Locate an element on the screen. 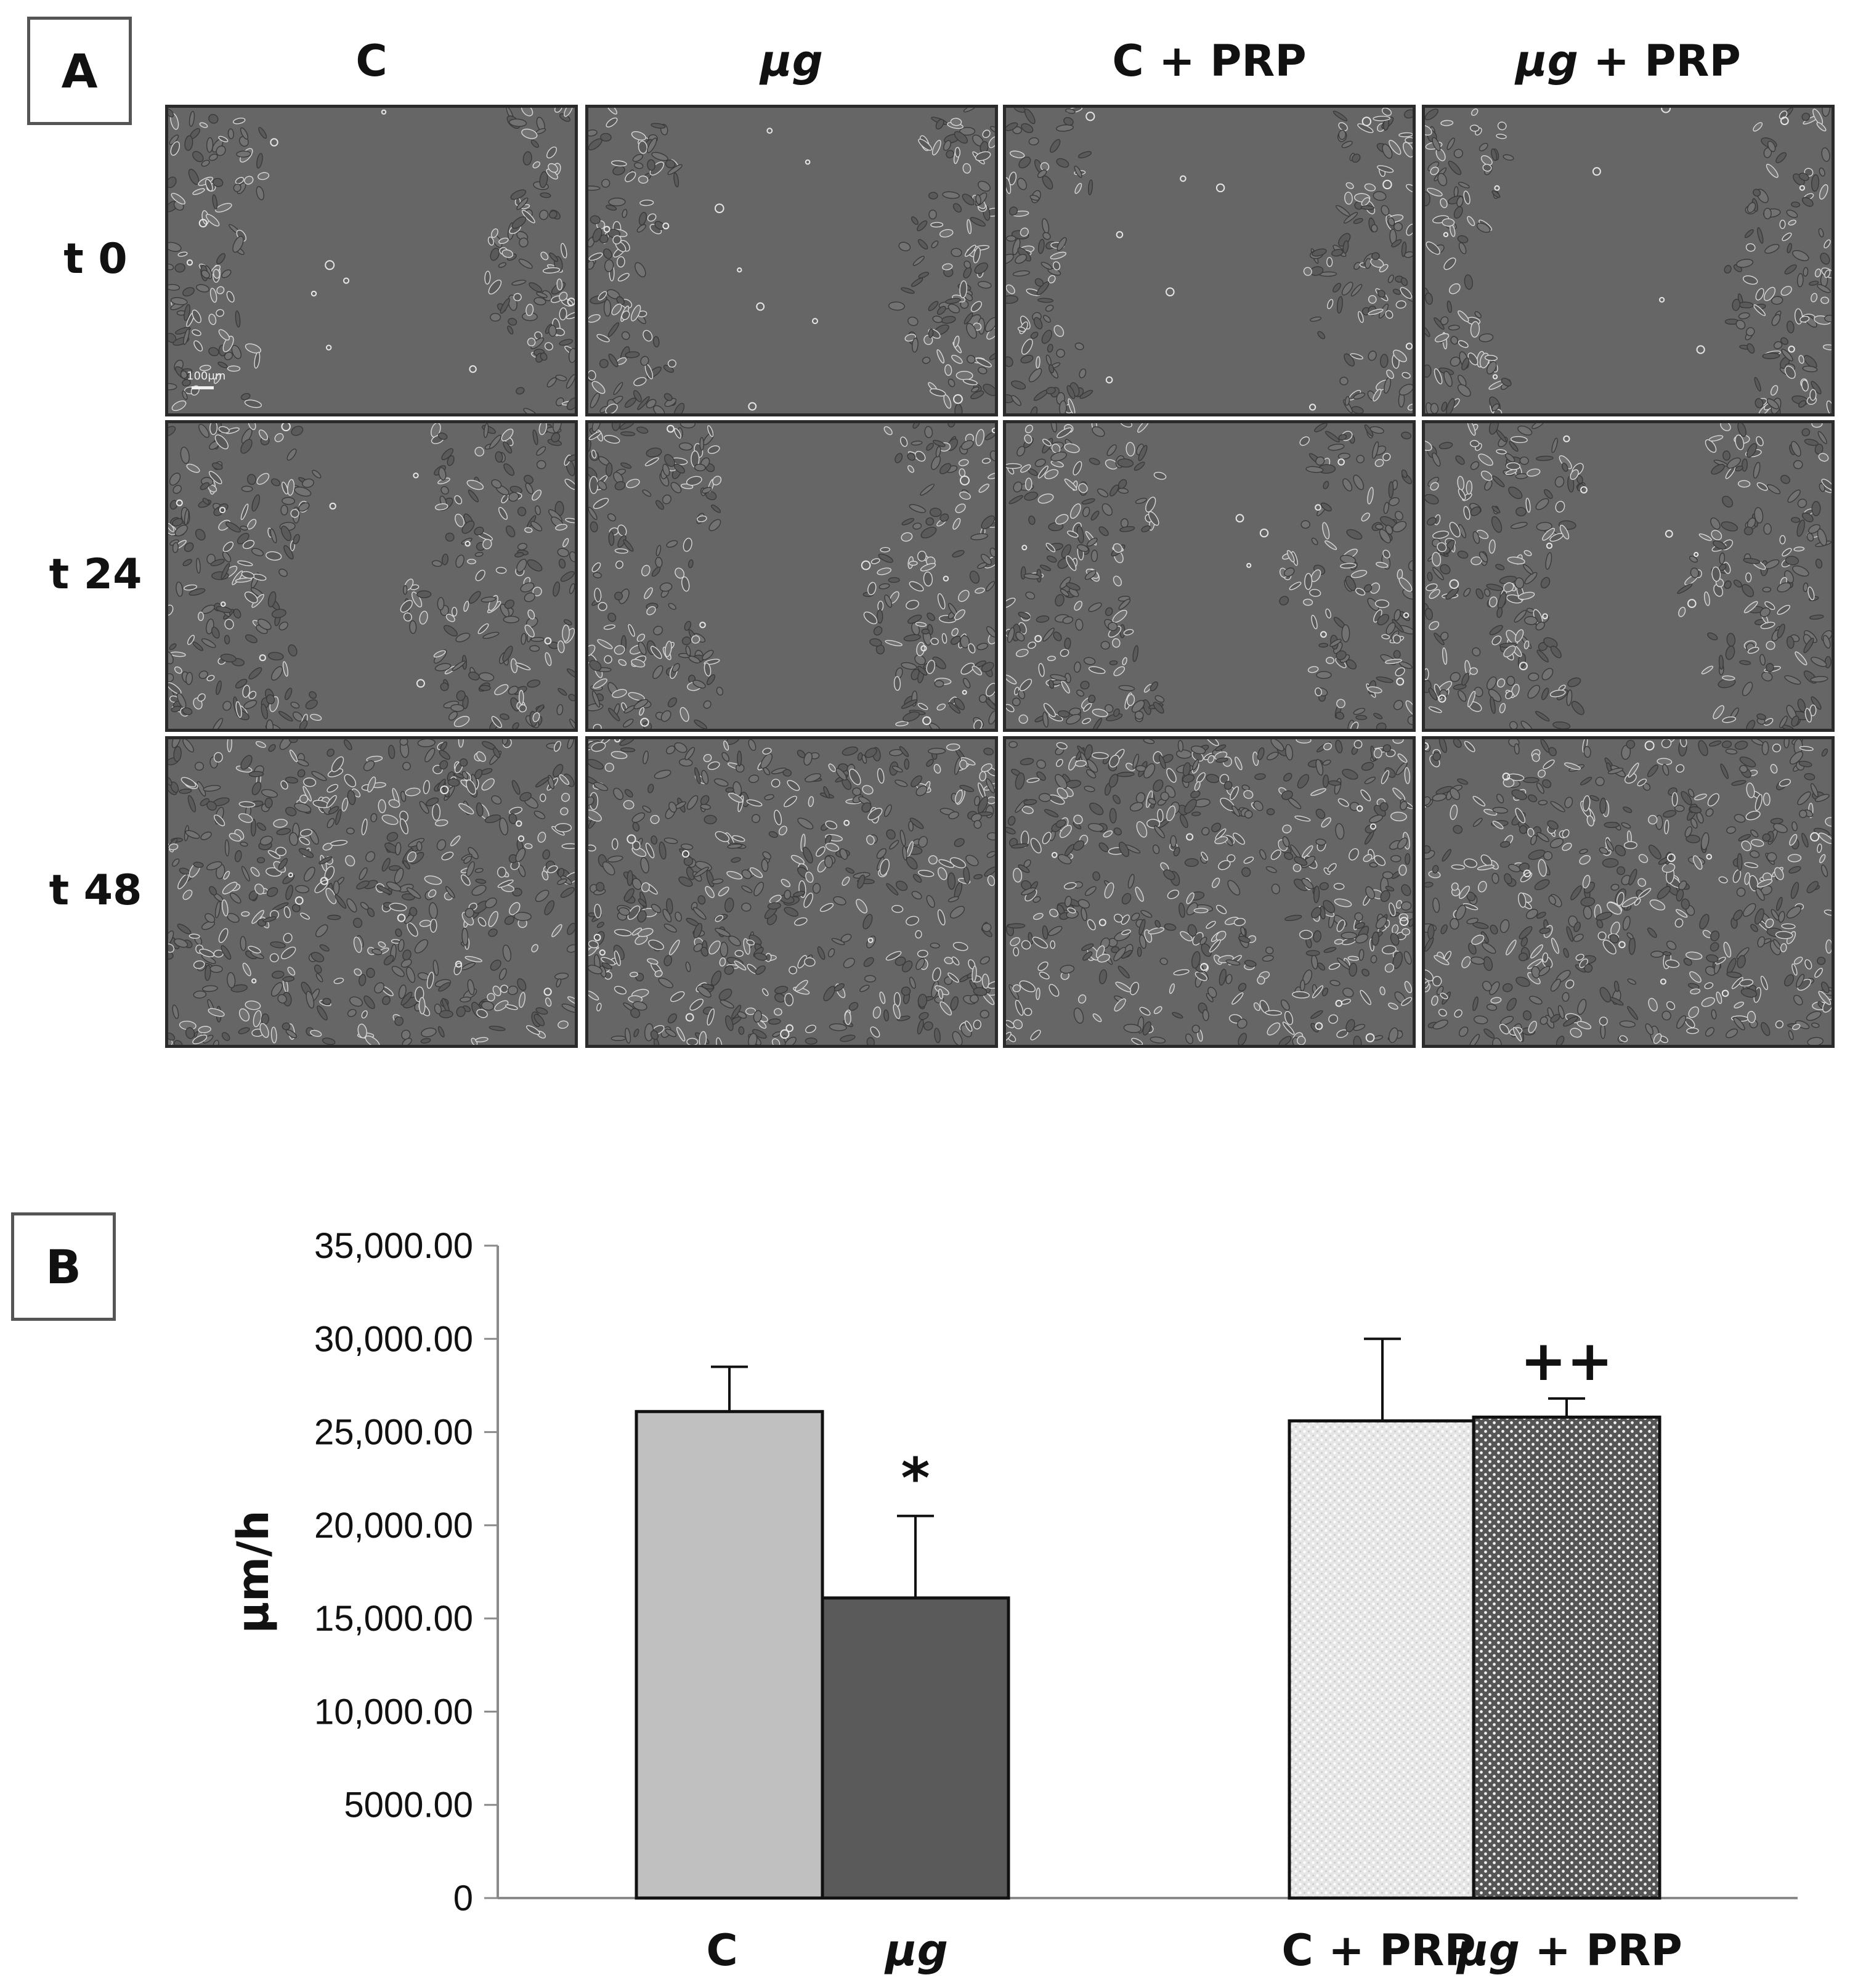  column-label: C + PRP is located at coordinates (1209, 61).